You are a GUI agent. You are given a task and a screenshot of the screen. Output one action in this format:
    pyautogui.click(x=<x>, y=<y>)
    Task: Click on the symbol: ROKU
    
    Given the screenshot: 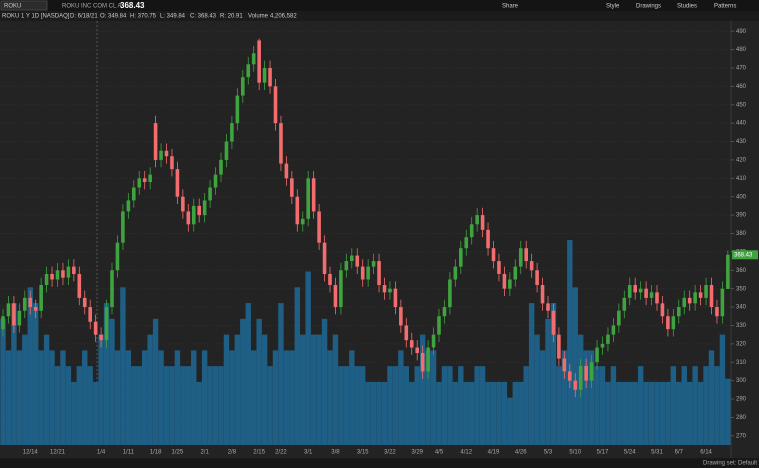 What is the action you would take?
    pyautogui.click(x=12, y=7)
    